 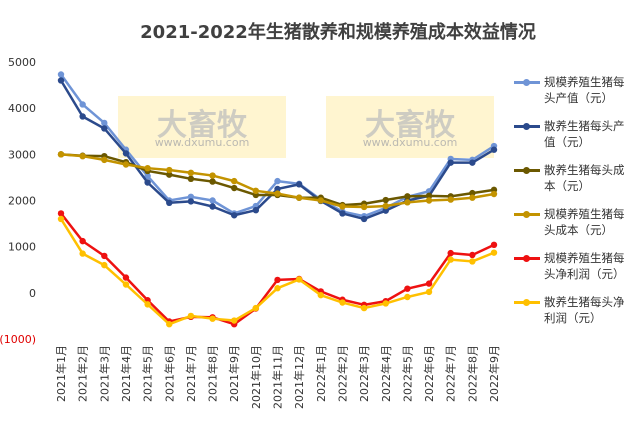 What do you see at coordinates (584, 178) in the screenshot?
I see `legend-label: 散养生猪每头成本（元）` at bounding box center [584, 178].